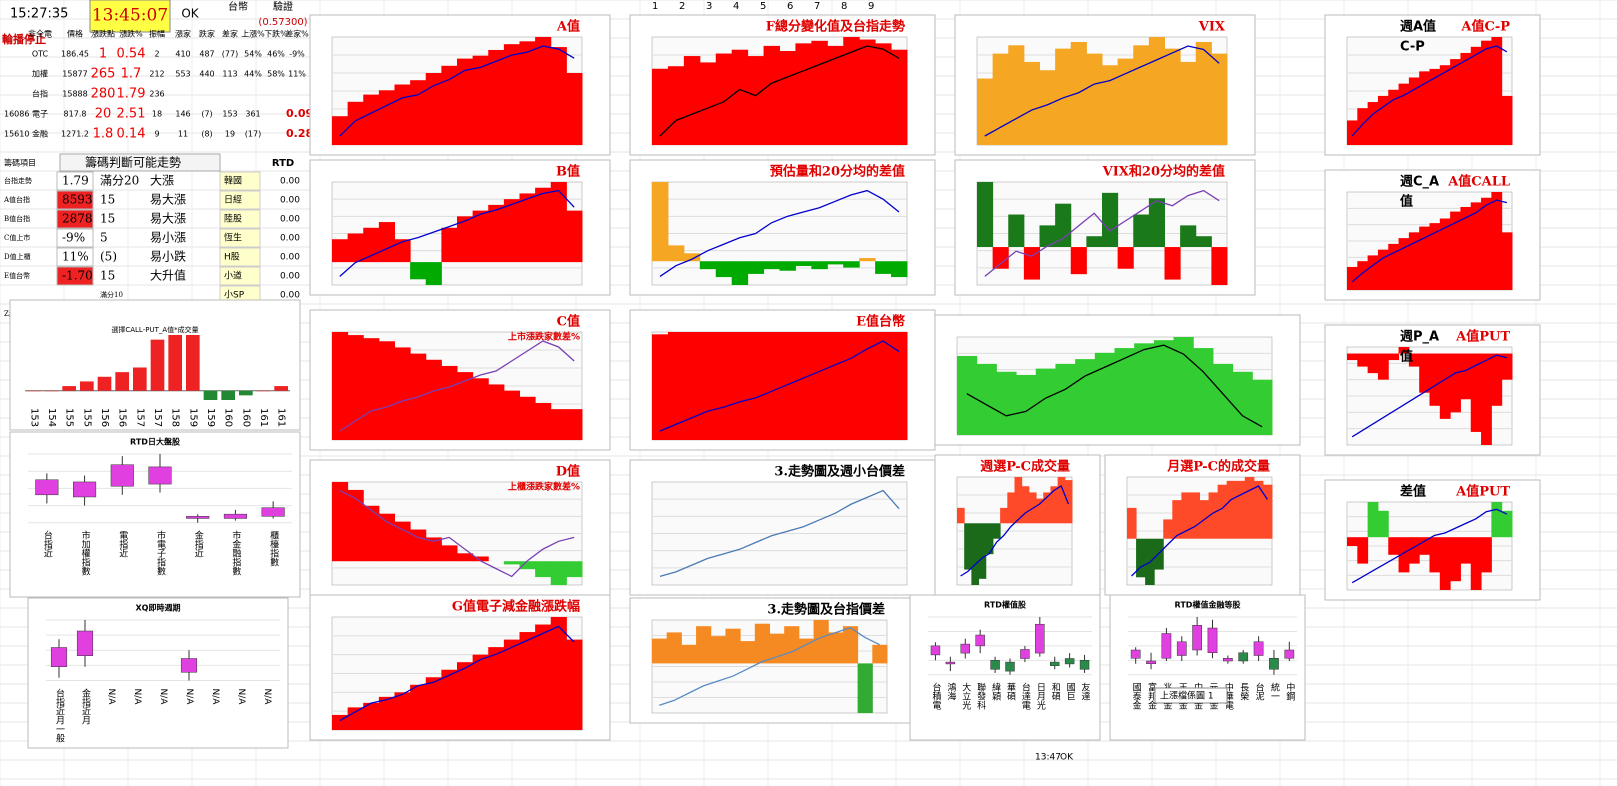 The width and height of the screenshot is (1617, 786). Describe the element at coordinates (131, 114) in the screenshot. I see `table-cell: 2.51` at that location.